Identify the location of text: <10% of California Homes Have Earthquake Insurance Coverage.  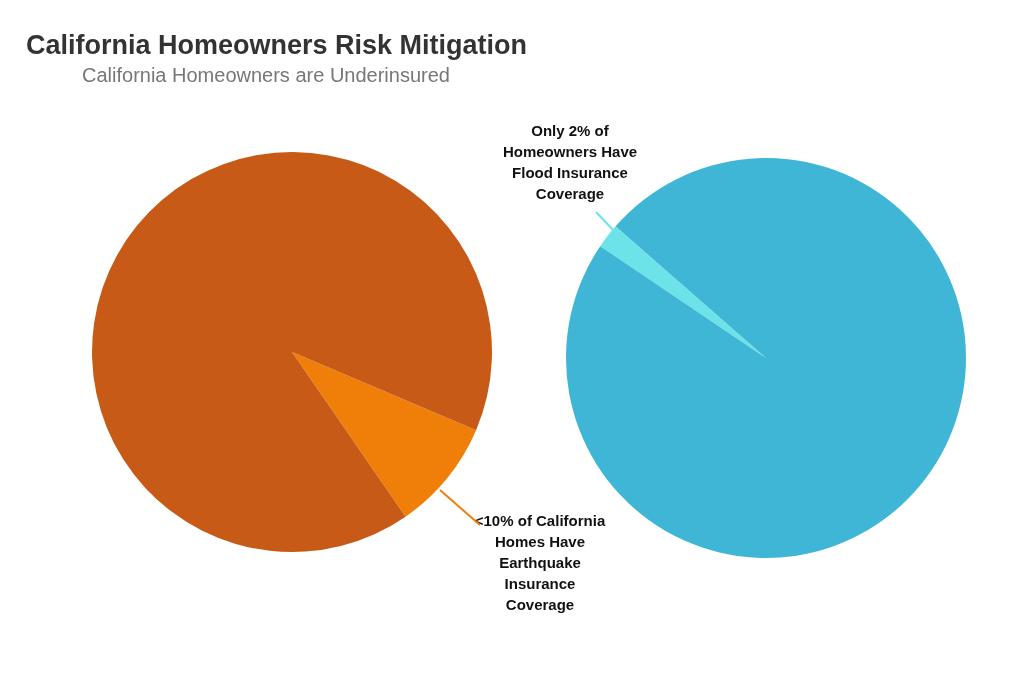
(540, 563).